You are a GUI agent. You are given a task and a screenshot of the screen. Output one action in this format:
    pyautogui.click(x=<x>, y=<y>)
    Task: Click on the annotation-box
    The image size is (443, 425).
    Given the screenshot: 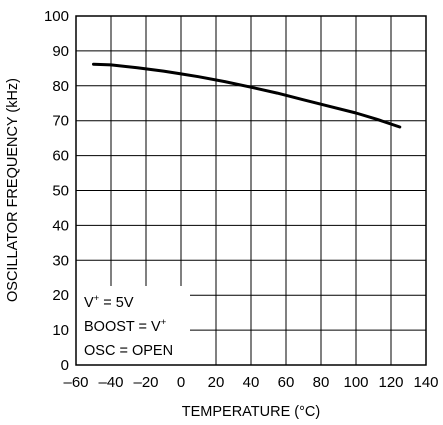 What is the action you would take?
    pyautogui.click(x=133, y=325)
    